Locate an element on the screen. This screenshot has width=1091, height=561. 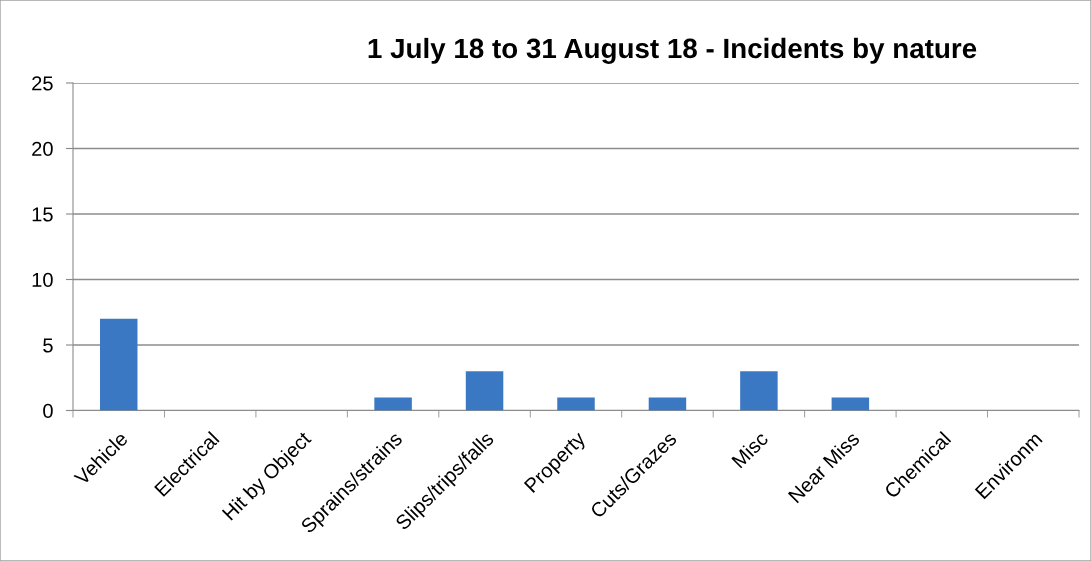
y-tick-label: 5 is located at coordinates (48, 345).